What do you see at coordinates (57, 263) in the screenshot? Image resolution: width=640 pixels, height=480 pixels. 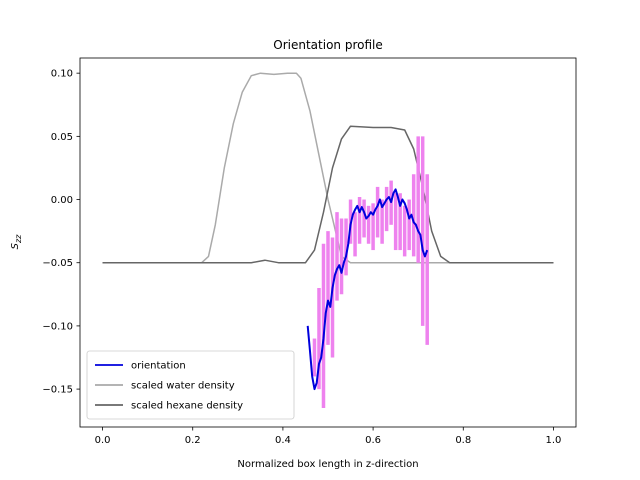 I see `y-tick-label: −0.05` at bounding box center [57, 263].